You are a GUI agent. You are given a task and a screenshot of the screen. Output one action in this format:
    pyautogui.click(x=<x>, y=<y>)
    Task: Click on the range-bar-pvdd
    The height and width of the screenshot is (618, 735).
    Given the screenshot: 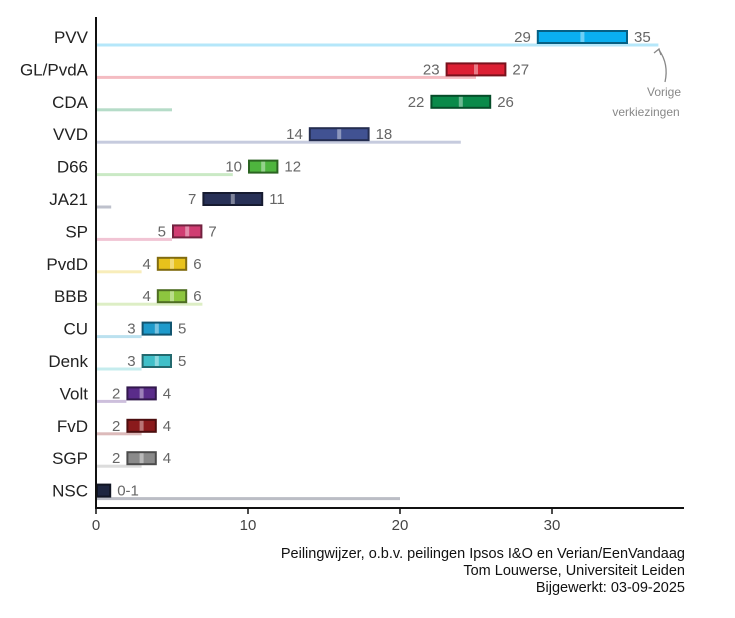 What is the action you would take?
    pyautogui.click(x=172, y=263)
    